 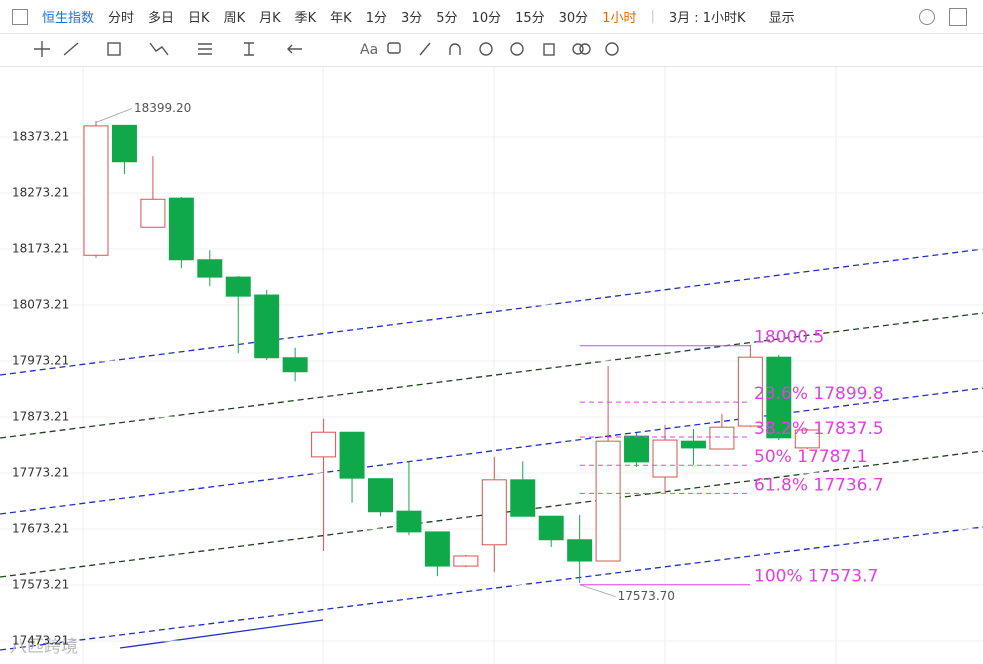 I want to click on range: 3月 : 1小时K, so click(x=707, y=18).